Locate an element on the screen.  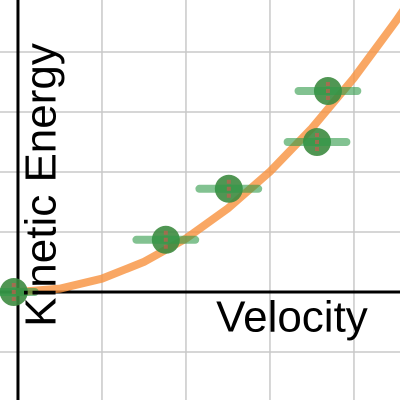
x-axis-label: Velocity is located at coordinates (292, 317).